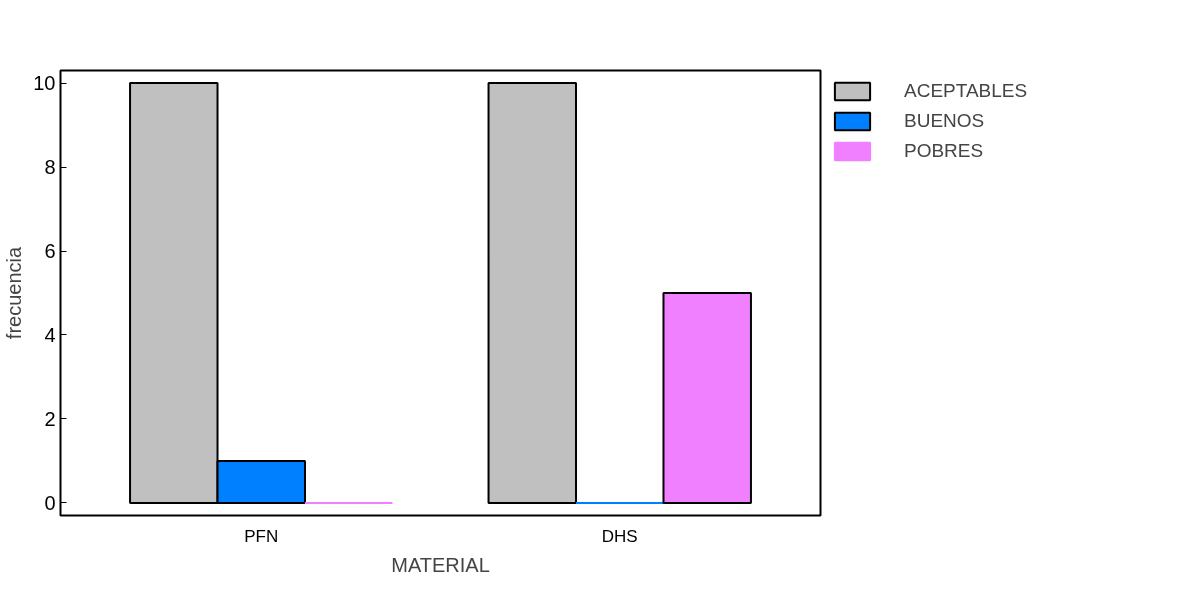 Image resolution: width=1184 pixels, height=600 pixels. Describe the element at coordinates (944, 121) in the screenshot. I see `legend-label: BUENOS` at that location.